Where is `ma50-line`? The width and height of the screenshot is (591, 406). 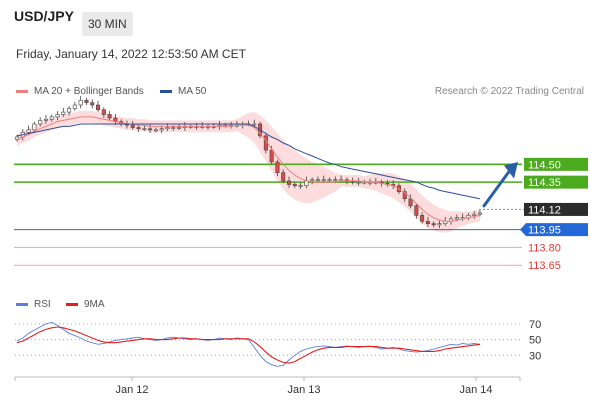 ma50-line is located at coordinates (248, 161).